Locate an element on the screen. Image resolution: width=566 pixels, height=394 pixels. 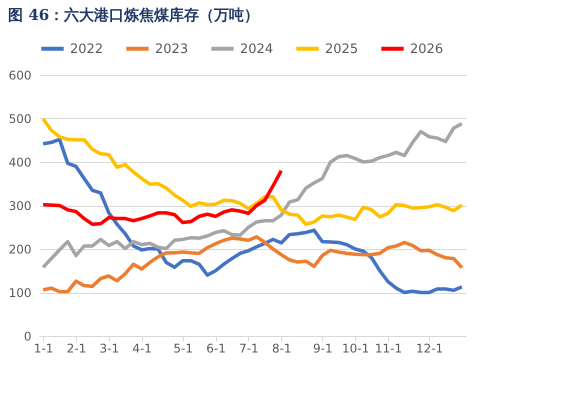
x-tick-label: 11-1 is located at coordinates (388, 349).